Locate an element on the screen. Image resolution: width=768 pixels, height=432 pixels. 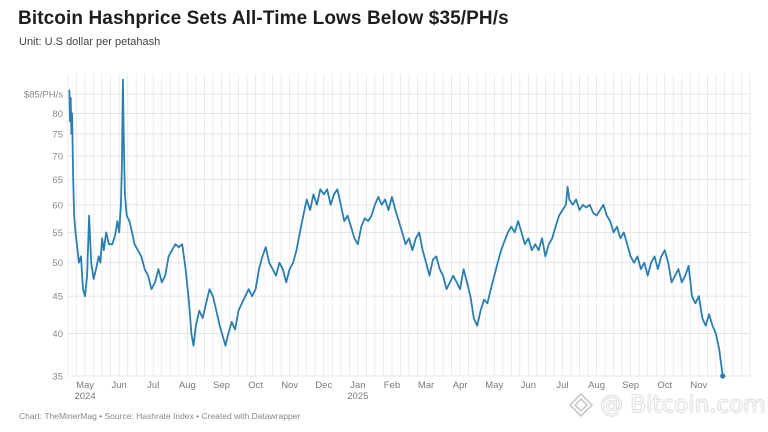
x-tick-label: Apr is located at coordinates (460, 385).